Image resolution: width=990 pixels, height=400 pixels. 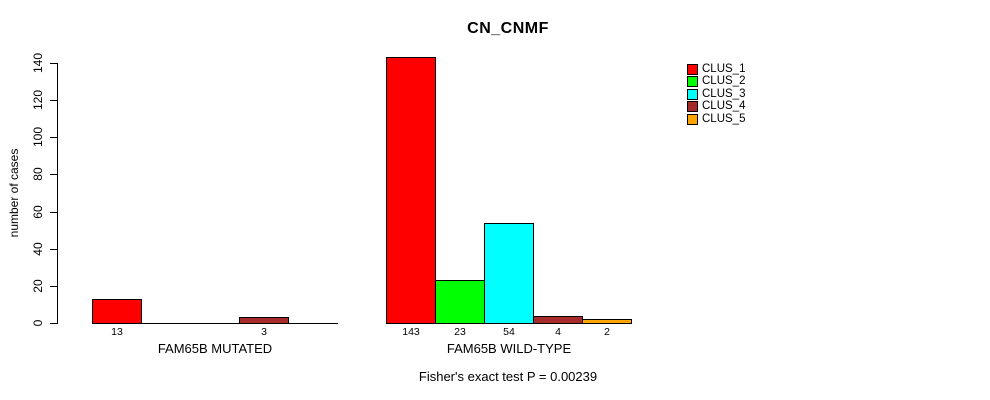 I want to click on legend-label-clus_3: CLUS_3, so click(x=724, y=94).